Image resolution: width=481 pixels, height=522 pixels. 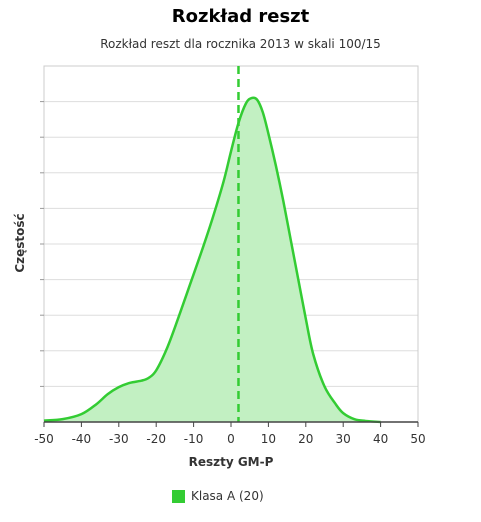 What do you see at coordinates (240, 16) in the screenshot?
I see `chart-title: Rozkład reszt` at bounding box center [240, 16].